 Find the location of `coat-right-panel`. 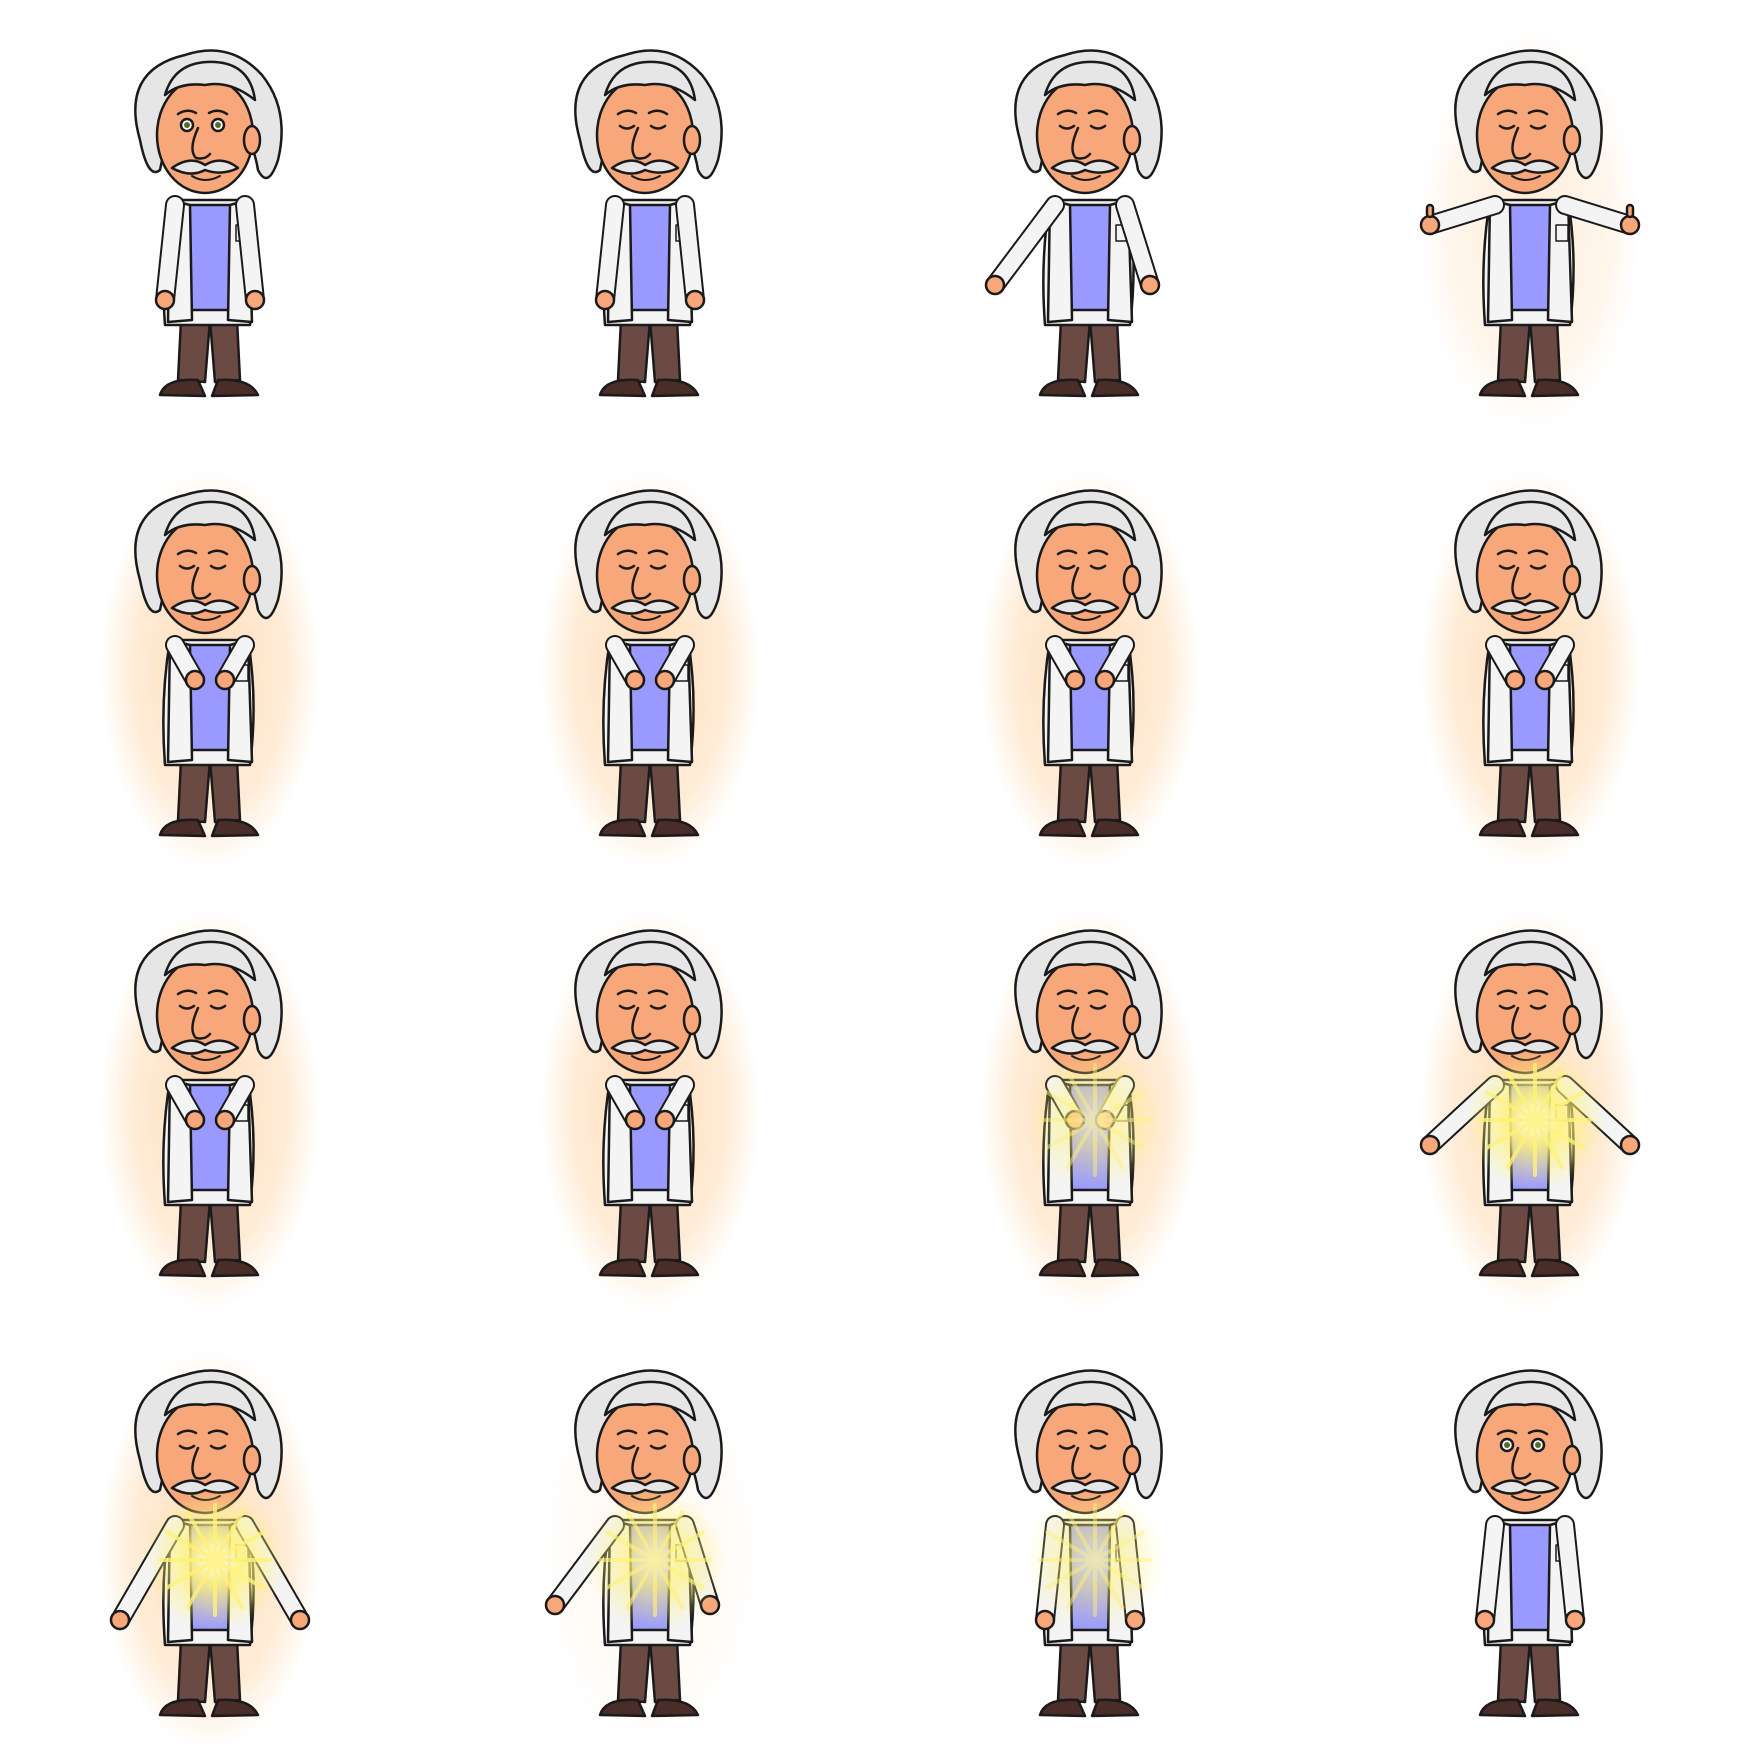

coat-right-panel is located at coordinates (1560, 261).